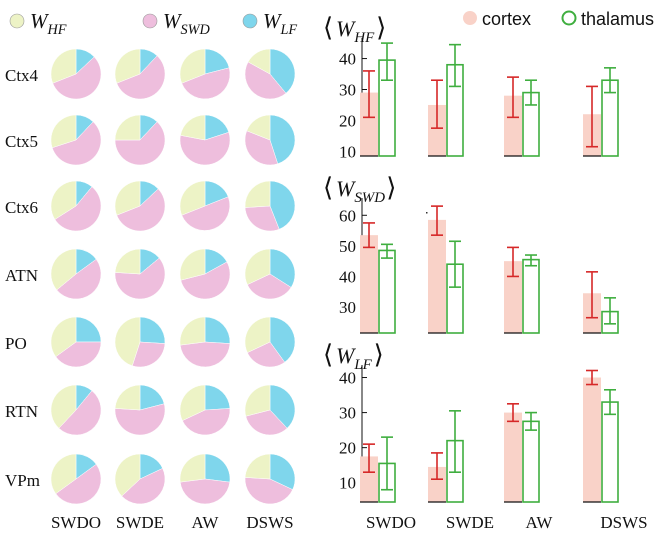  I want to click on pie-atn-swde, so click(140, 274).